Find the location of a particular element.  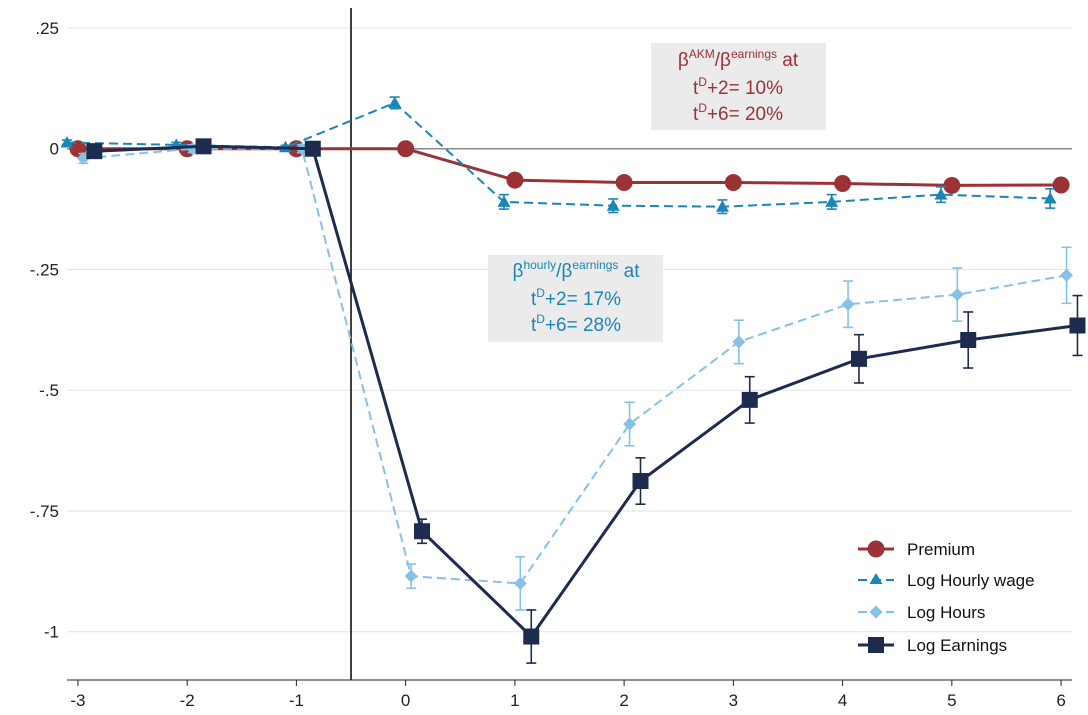

legend-item-log-earnings: Log Earnings is located at coordinates (932, 645).